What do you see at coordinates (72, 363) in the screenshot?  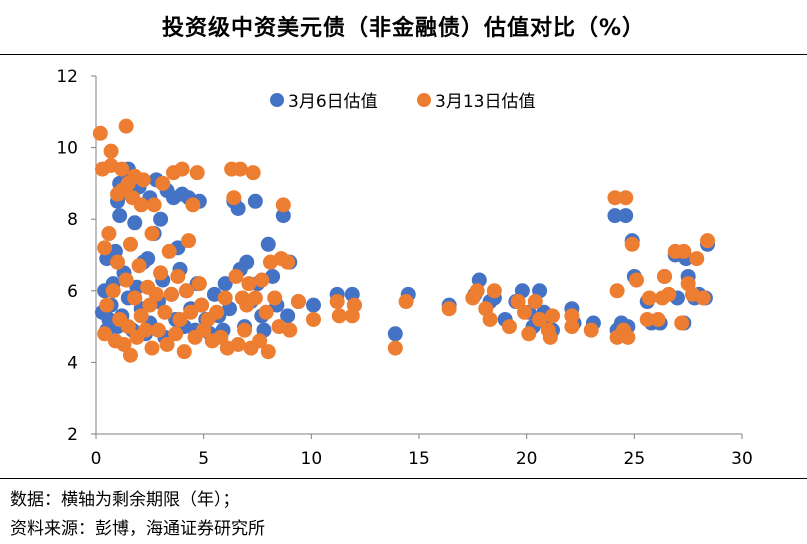 I see `y-tick-label: 4` at bounding box center [72, 363].